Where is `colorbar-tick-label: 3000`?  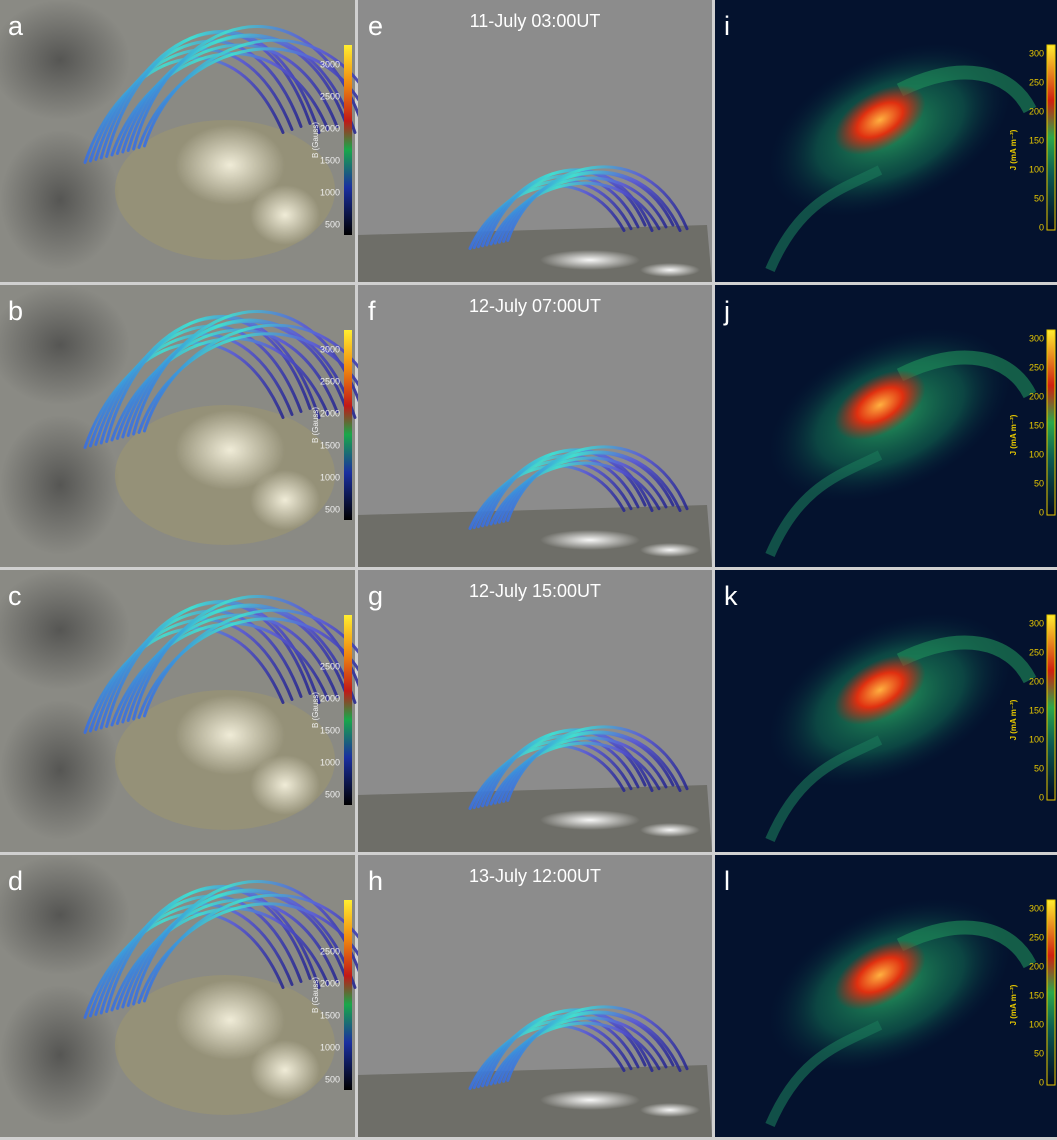
colorbar-tick-label: 3000 is located at coordinates (330, 349).